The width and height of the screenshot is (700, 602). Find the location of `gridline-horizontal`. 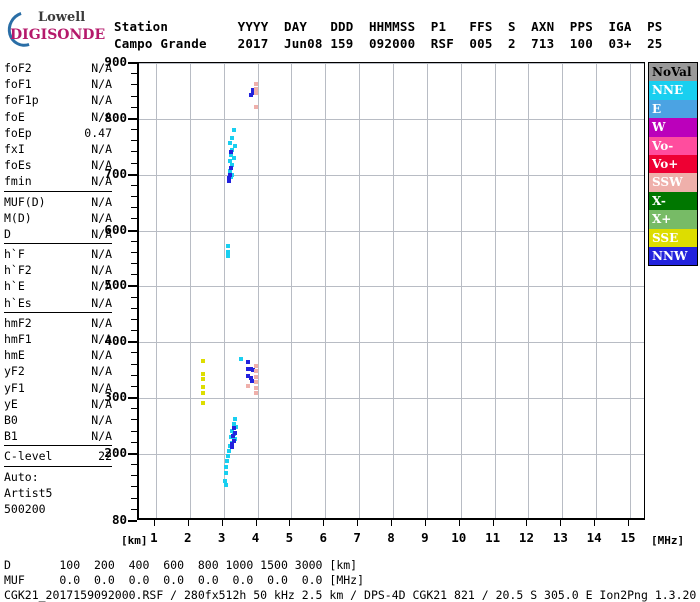

gridline-horizontal is located at coordinates (391, 343).